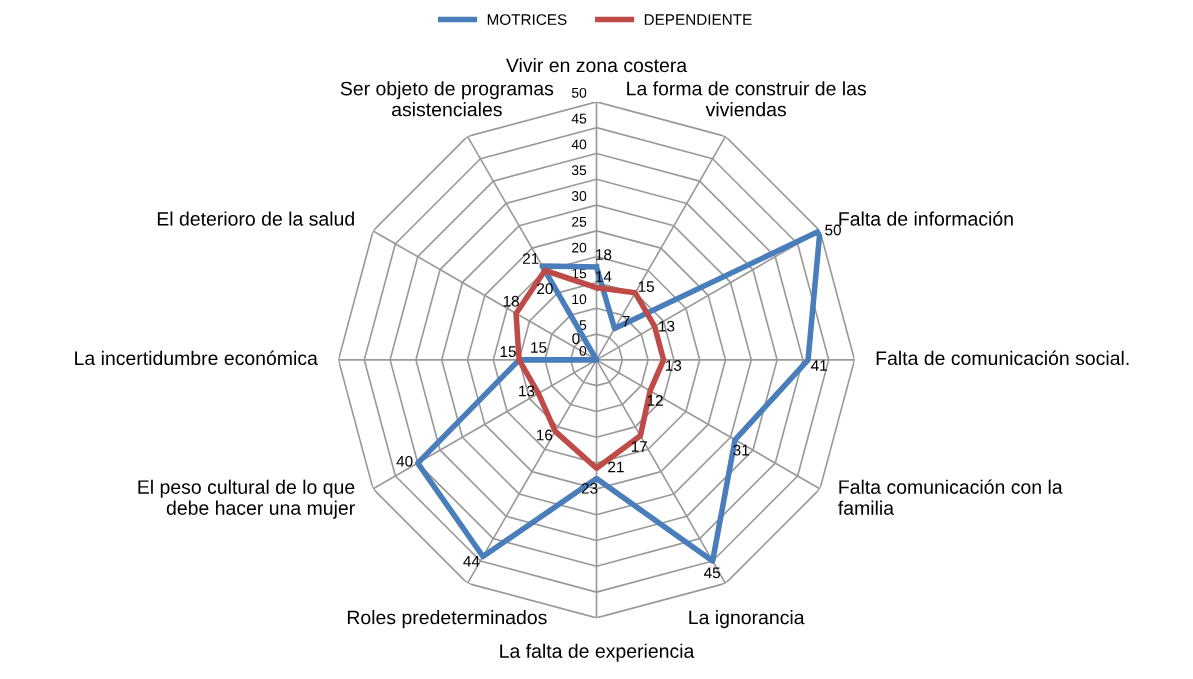  Describe the element at coordinates (819, 365) in the screenshot. I see `data-label: 41` at that location.